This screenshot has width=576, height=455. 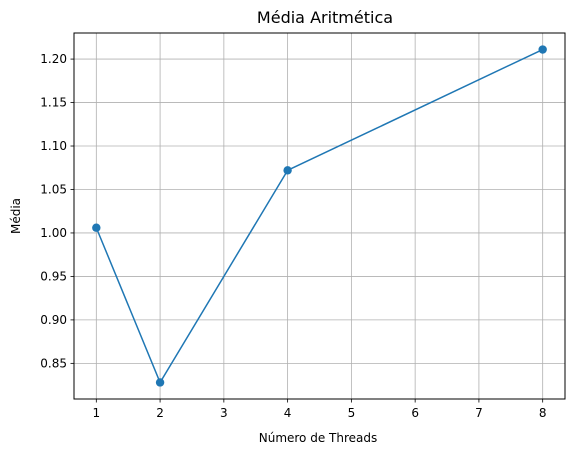 I want to click on y-tick-label: 0.85, so click(x=53, y=363).